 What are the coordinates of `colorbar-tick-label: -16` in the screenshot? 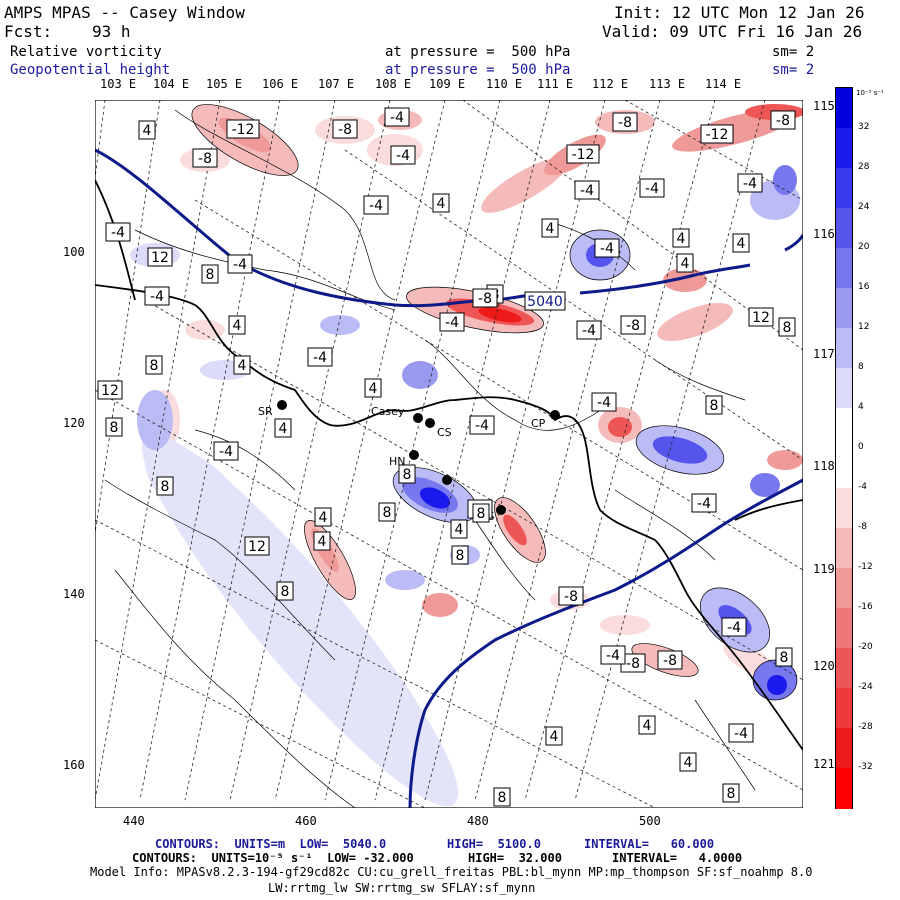 It's located at (865, 607).